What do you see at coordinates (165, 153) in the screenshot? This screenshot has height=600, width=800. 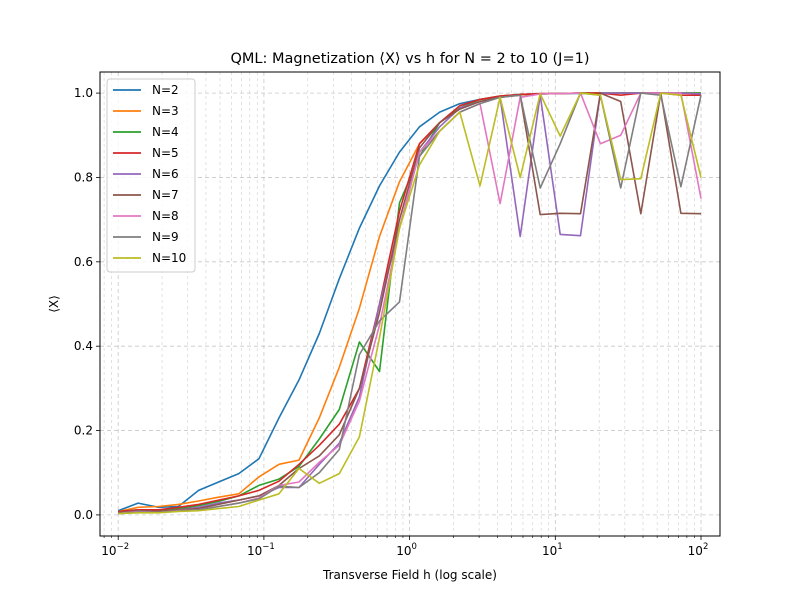 I see `legend-label: N=5` at bounding box center [165, 153].